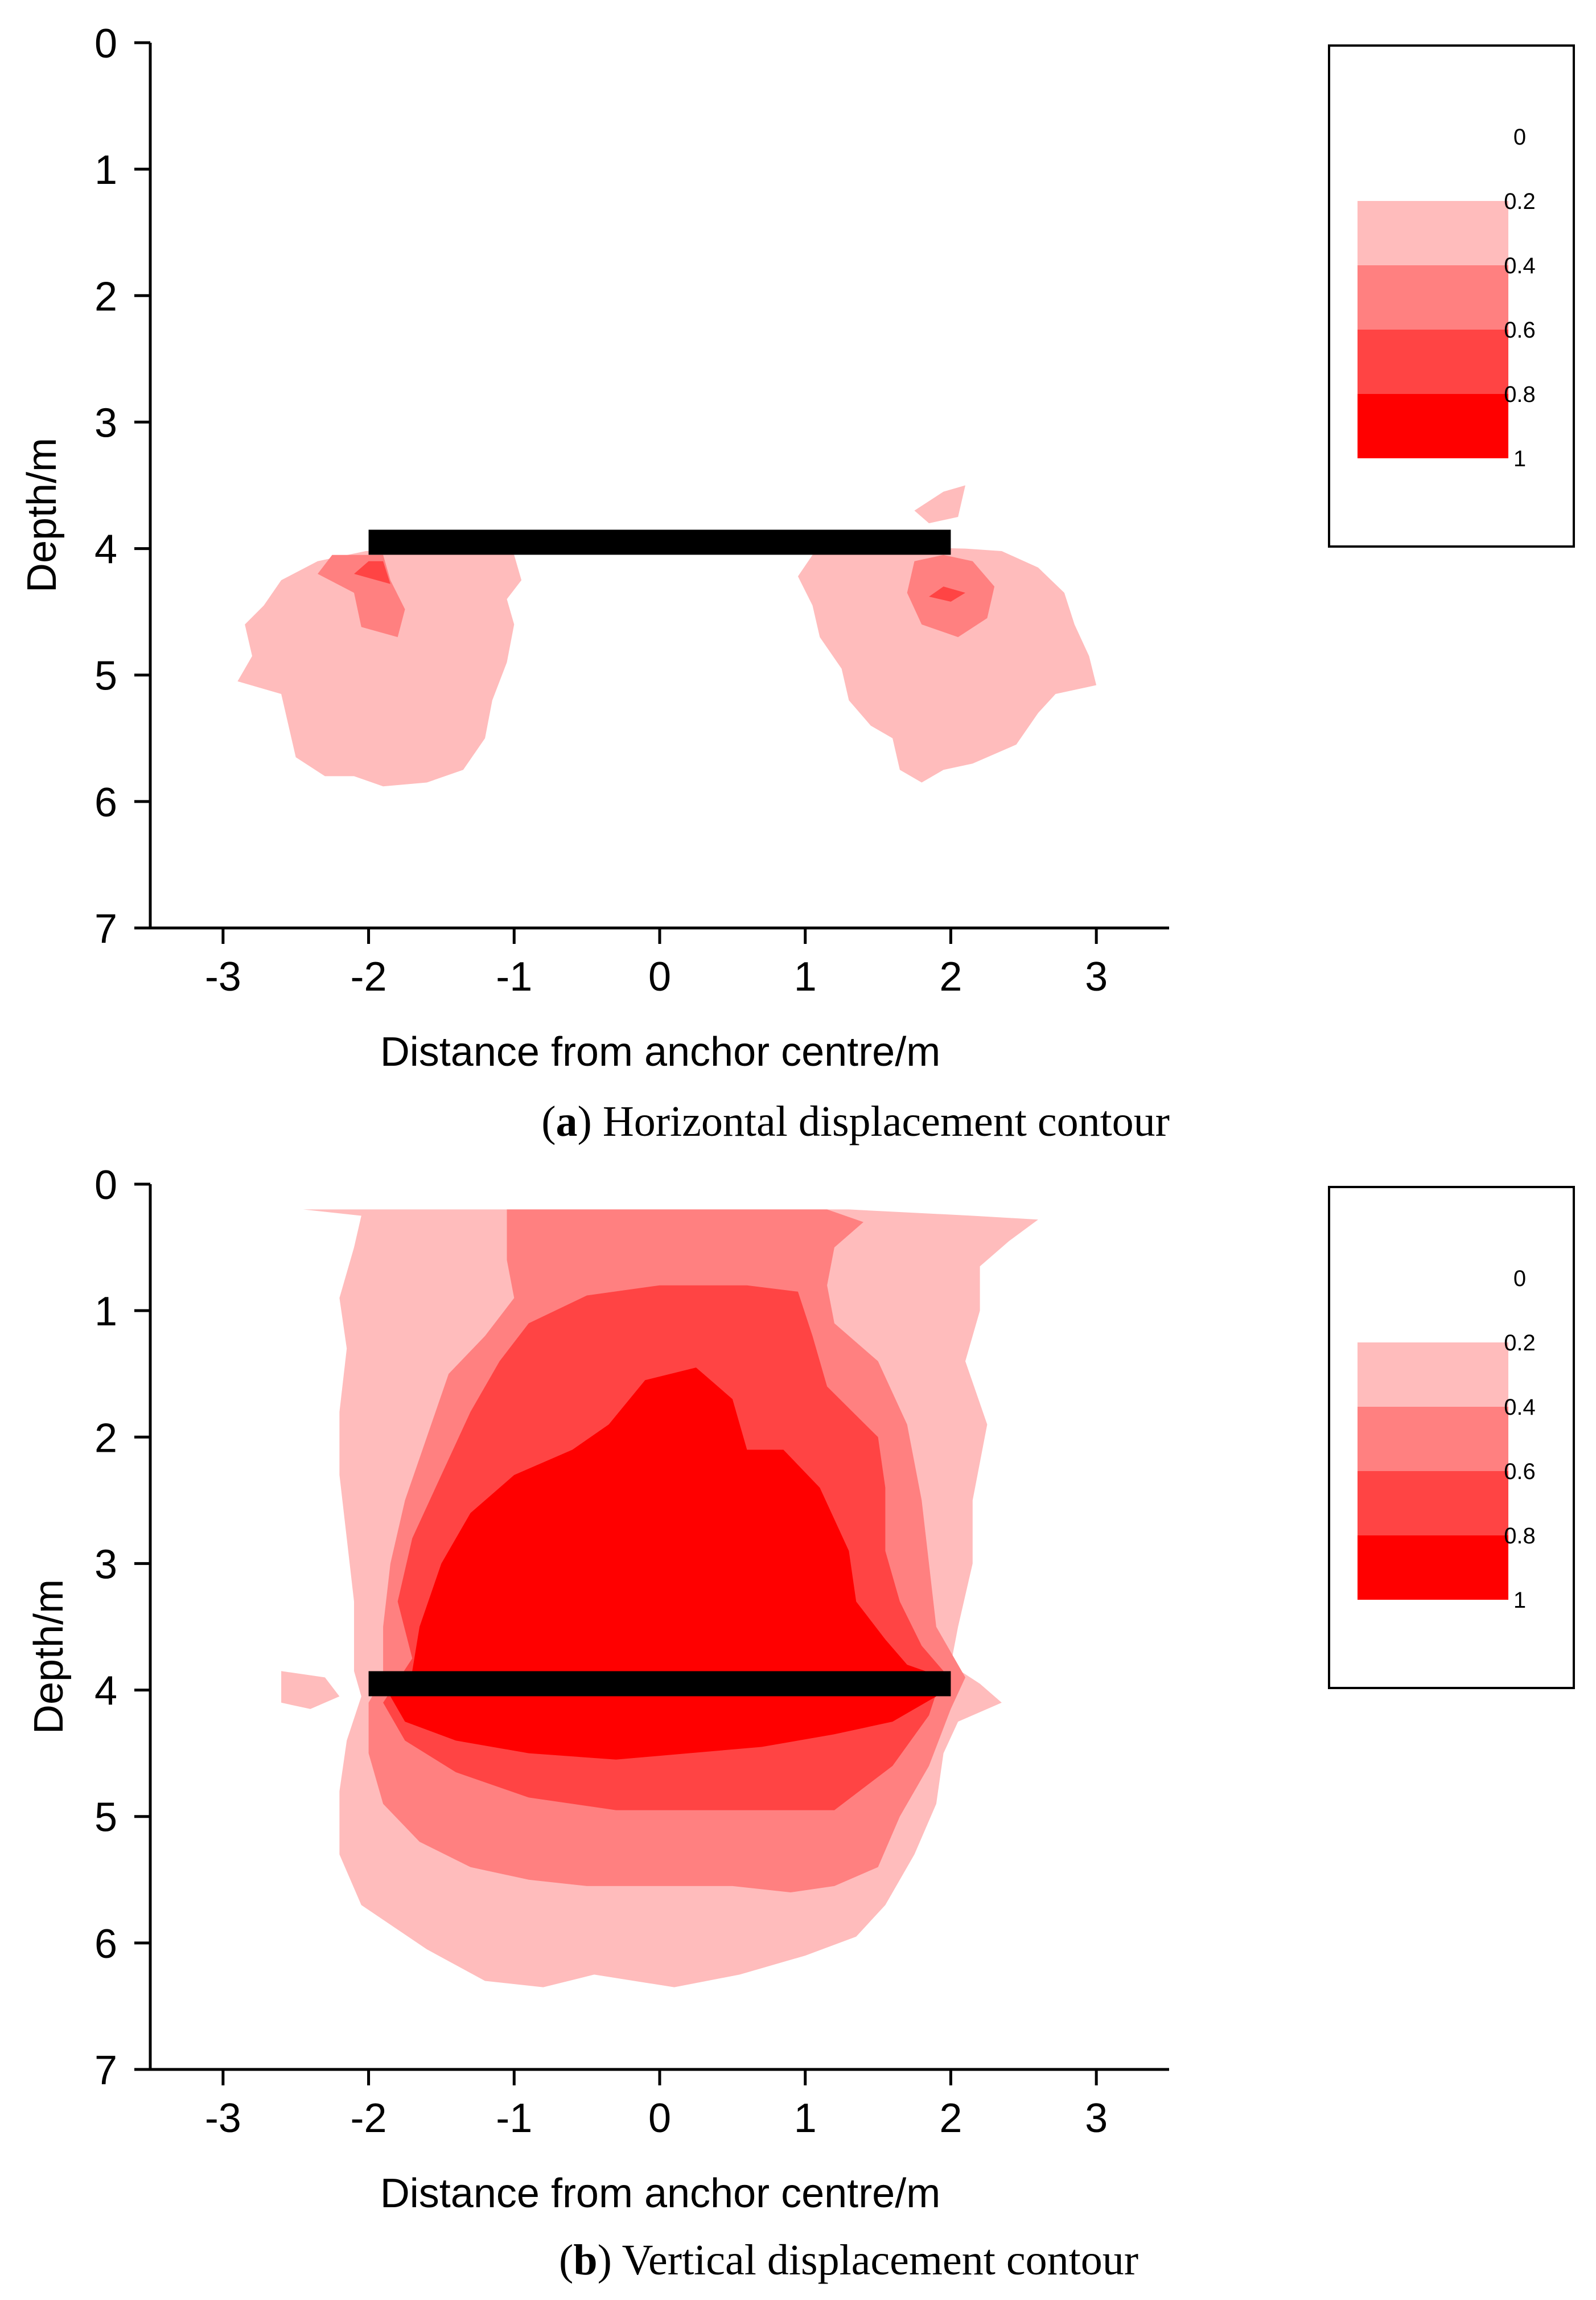  Describe the element at coordinates (122, 486) in the screenshot. I see `y-ticks-a: 0 1 2 3 4 5 6 7` at that location.